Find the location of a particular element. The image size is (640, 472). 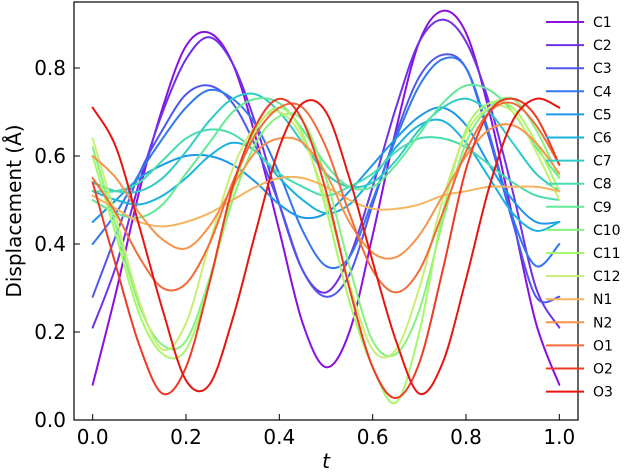

legend-label-o1: O1 is located at coordinates (603, 346).